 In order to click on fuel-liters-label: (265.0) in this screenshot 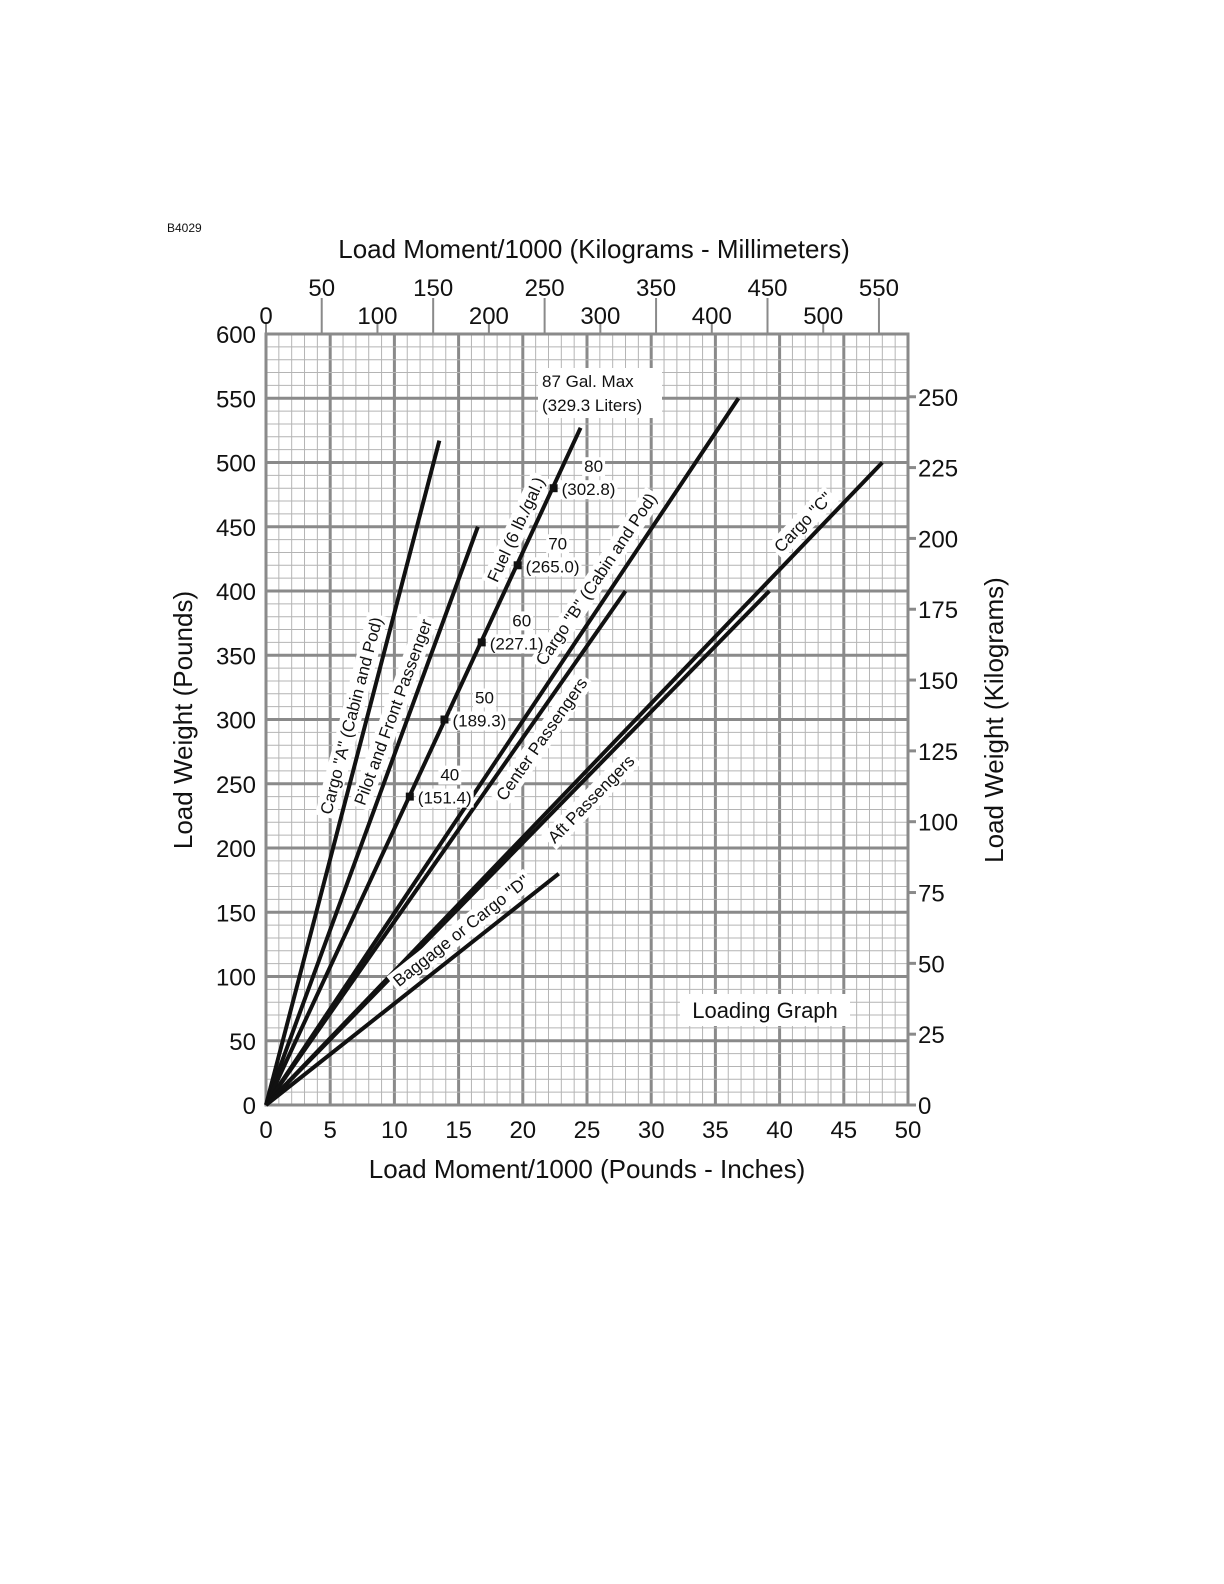, I will do `click(553, 566)`.